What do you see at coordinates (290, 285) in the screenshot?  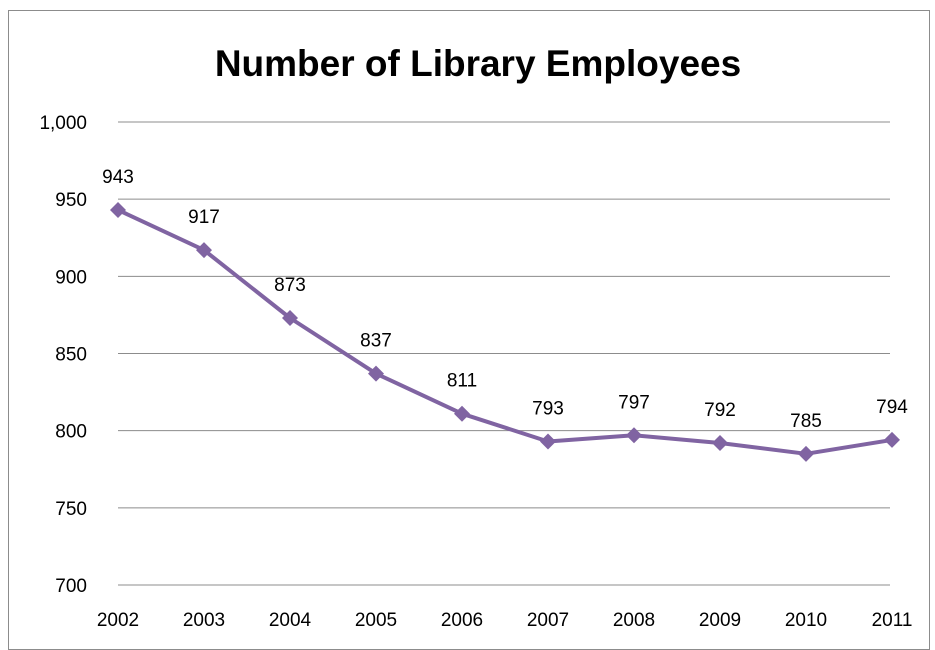 I see `data-label: 873` at bounding box center [290, 285].